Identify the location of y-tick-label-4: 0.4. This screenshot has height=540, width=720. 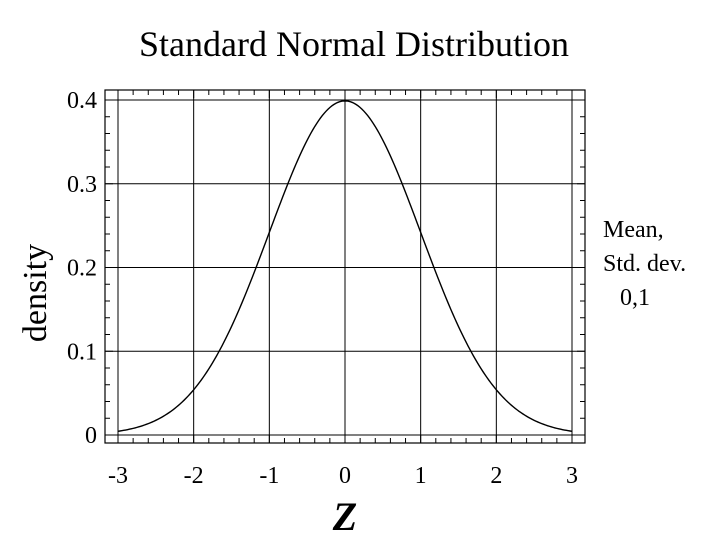
(82, 101).